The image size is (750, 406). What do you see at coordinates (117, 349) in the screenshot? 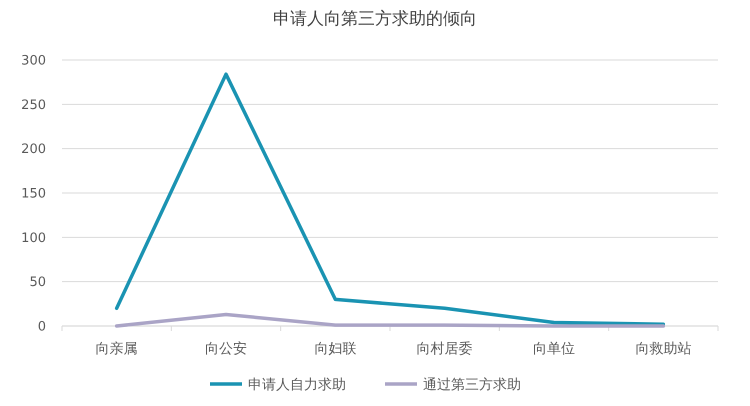
I see `x-tick-label: 向亲属` at bounding box center [117, 349].